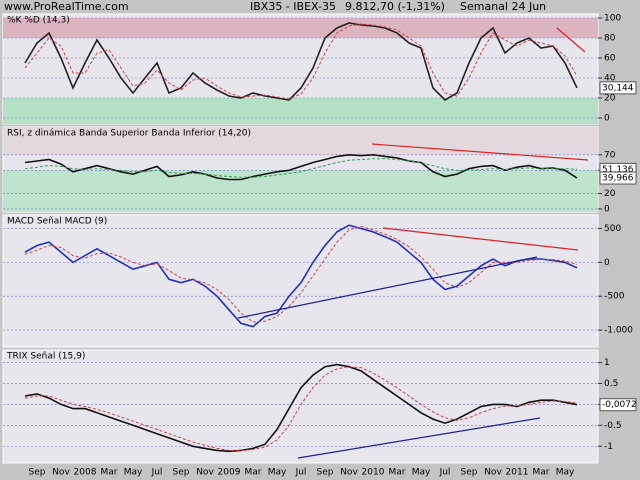 This screenshot has height=480, width=640. Describe the element at coordinates (607, 363) in the screenshot. I see `y-tick-label: 1` at that location.